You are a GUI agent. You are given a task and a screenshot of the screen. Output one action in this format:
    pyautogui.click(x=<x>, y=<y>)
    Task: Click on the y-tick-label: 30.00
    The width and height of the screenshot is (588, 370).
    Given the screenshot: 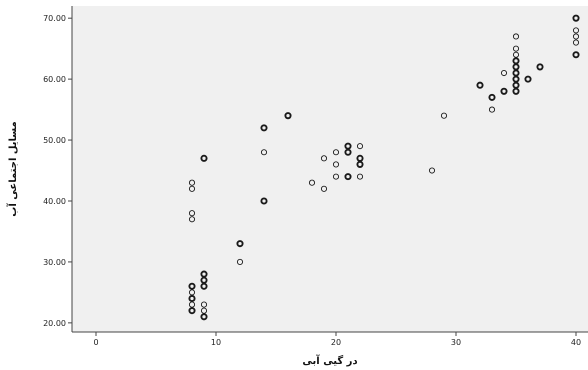 What is the action you would take?
    pyautogui.click(x=54, y=262)
    